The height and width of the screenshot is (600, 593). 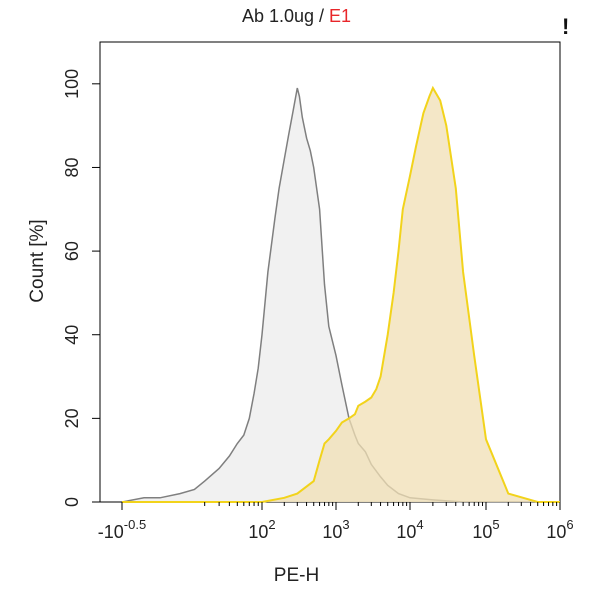 What do you see at coordinates (485, 529) in the screenshot?
I see `x-tick-label: 10⁵` at bounding box center [485, 529].